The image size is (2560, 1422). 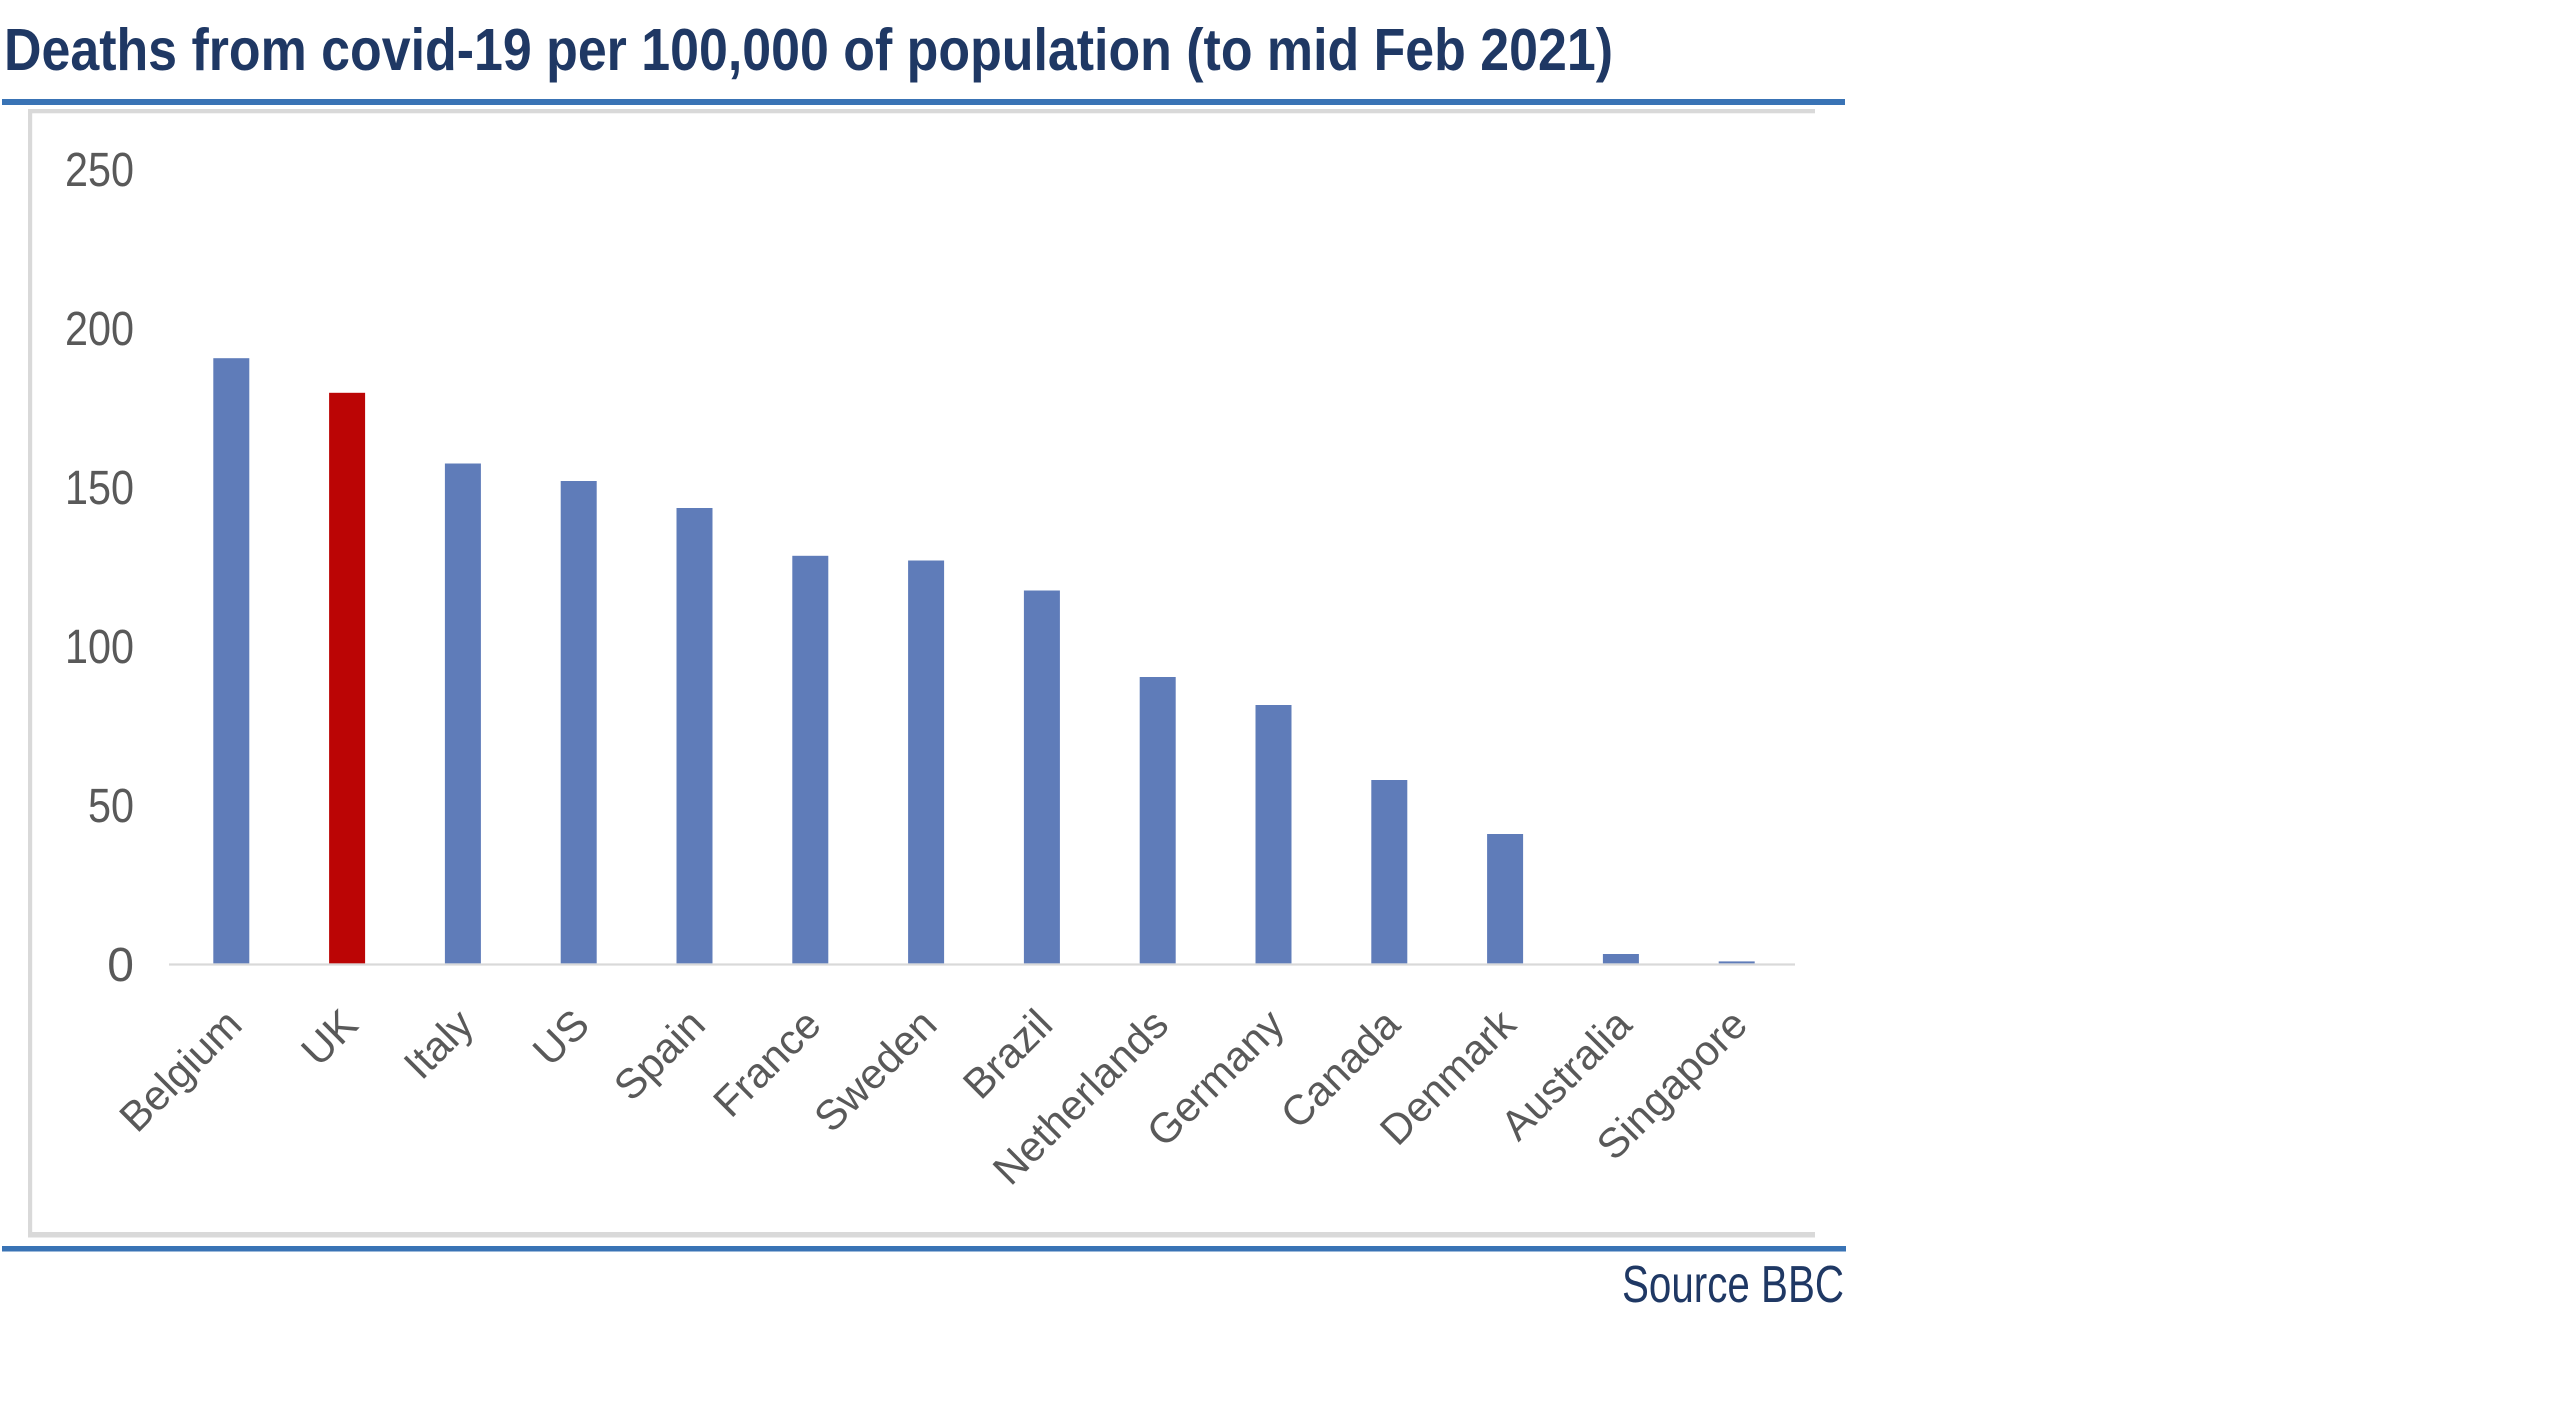 What do you see at coordinates (99, 488) in the screenshot?
I see `svg-text: 150` at bounding box center [99, 488].